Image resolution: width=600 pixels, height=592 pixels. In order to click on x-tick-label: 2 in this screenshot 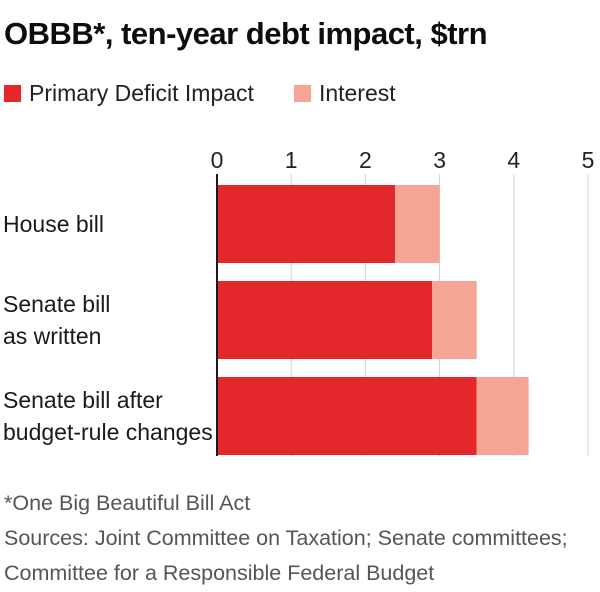, I will do `click(365, 160)`.